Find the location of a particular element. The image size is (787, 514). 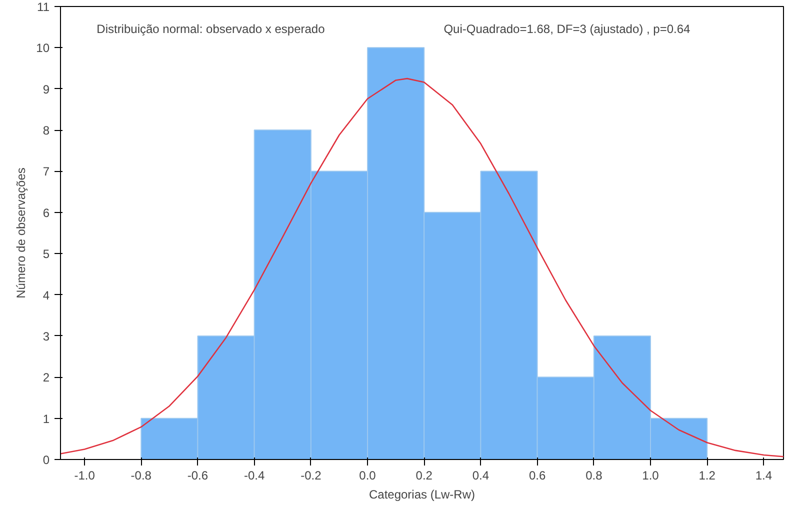

annotation: Qui-Quadrado=1.68, DF=3 (ajustado) , p=0.64 is located at coordinates (567, 29).